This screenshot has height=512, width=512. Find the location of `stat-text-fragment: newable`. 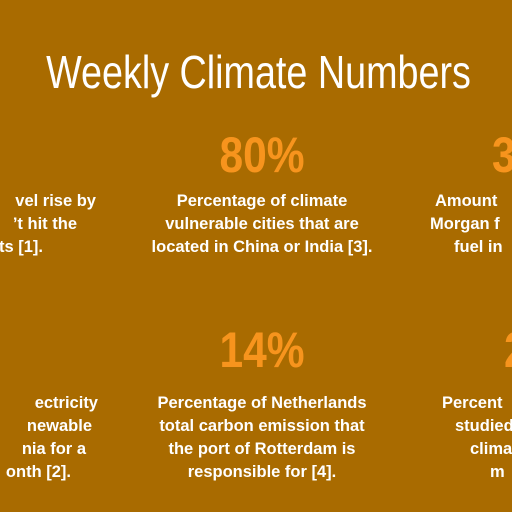

stat-text-fragment: newable is located at coordinates (59, 426).